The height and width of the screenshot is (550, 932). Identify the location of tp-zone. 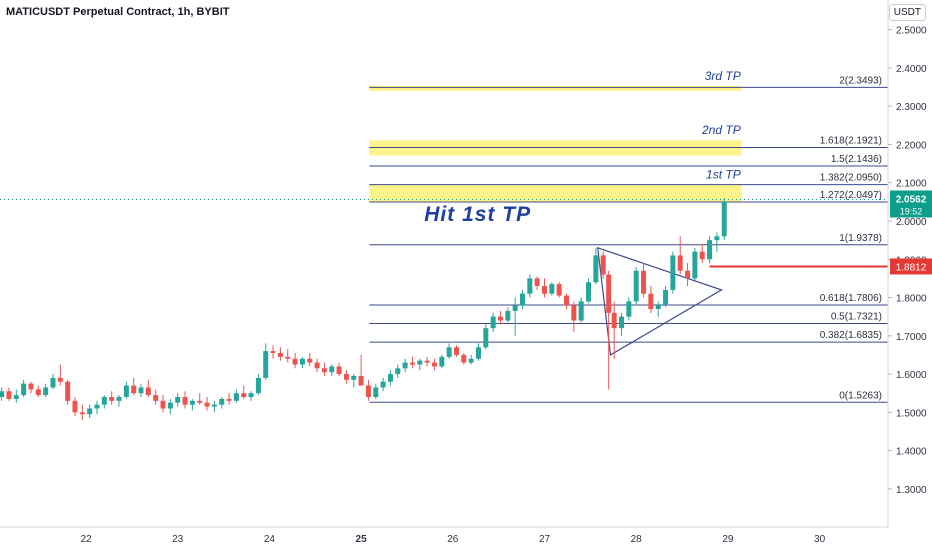
(555, 193).